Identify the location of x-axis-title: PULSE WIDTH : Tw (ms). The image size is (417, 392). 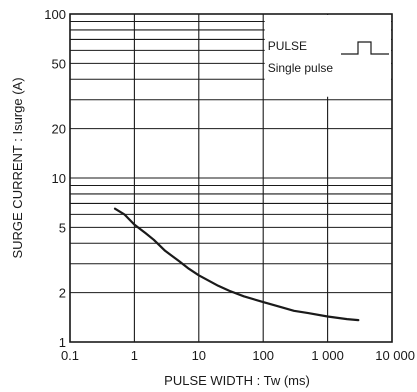
(237, 380).